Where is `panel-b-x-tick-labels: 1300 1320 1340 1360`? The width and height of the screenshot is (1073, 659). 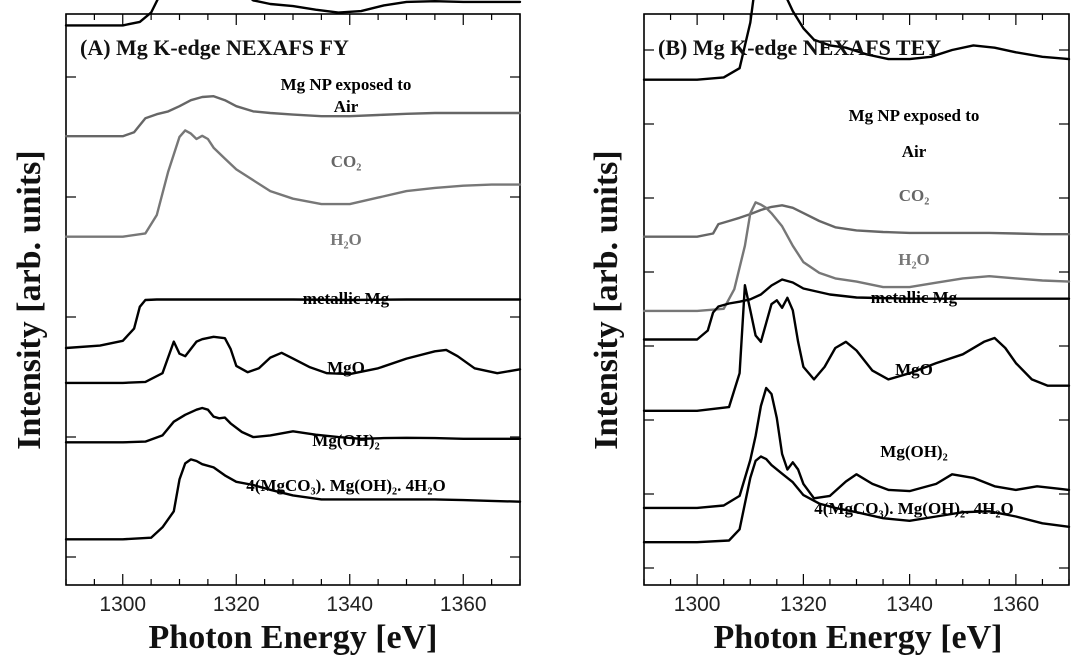 panel-b-x-tick-labels: 1300 1320 1340 1360 is located at coordinates (856, 604).